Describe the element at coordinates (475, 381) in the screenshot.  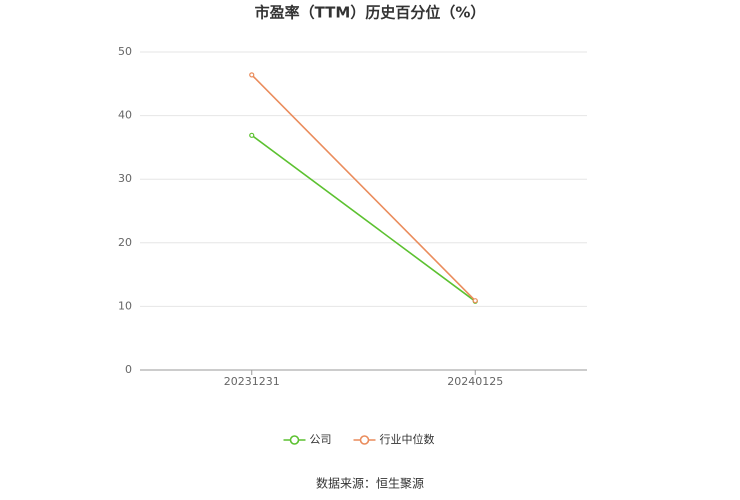
I see `x-tick-label: 20240125` at that location.